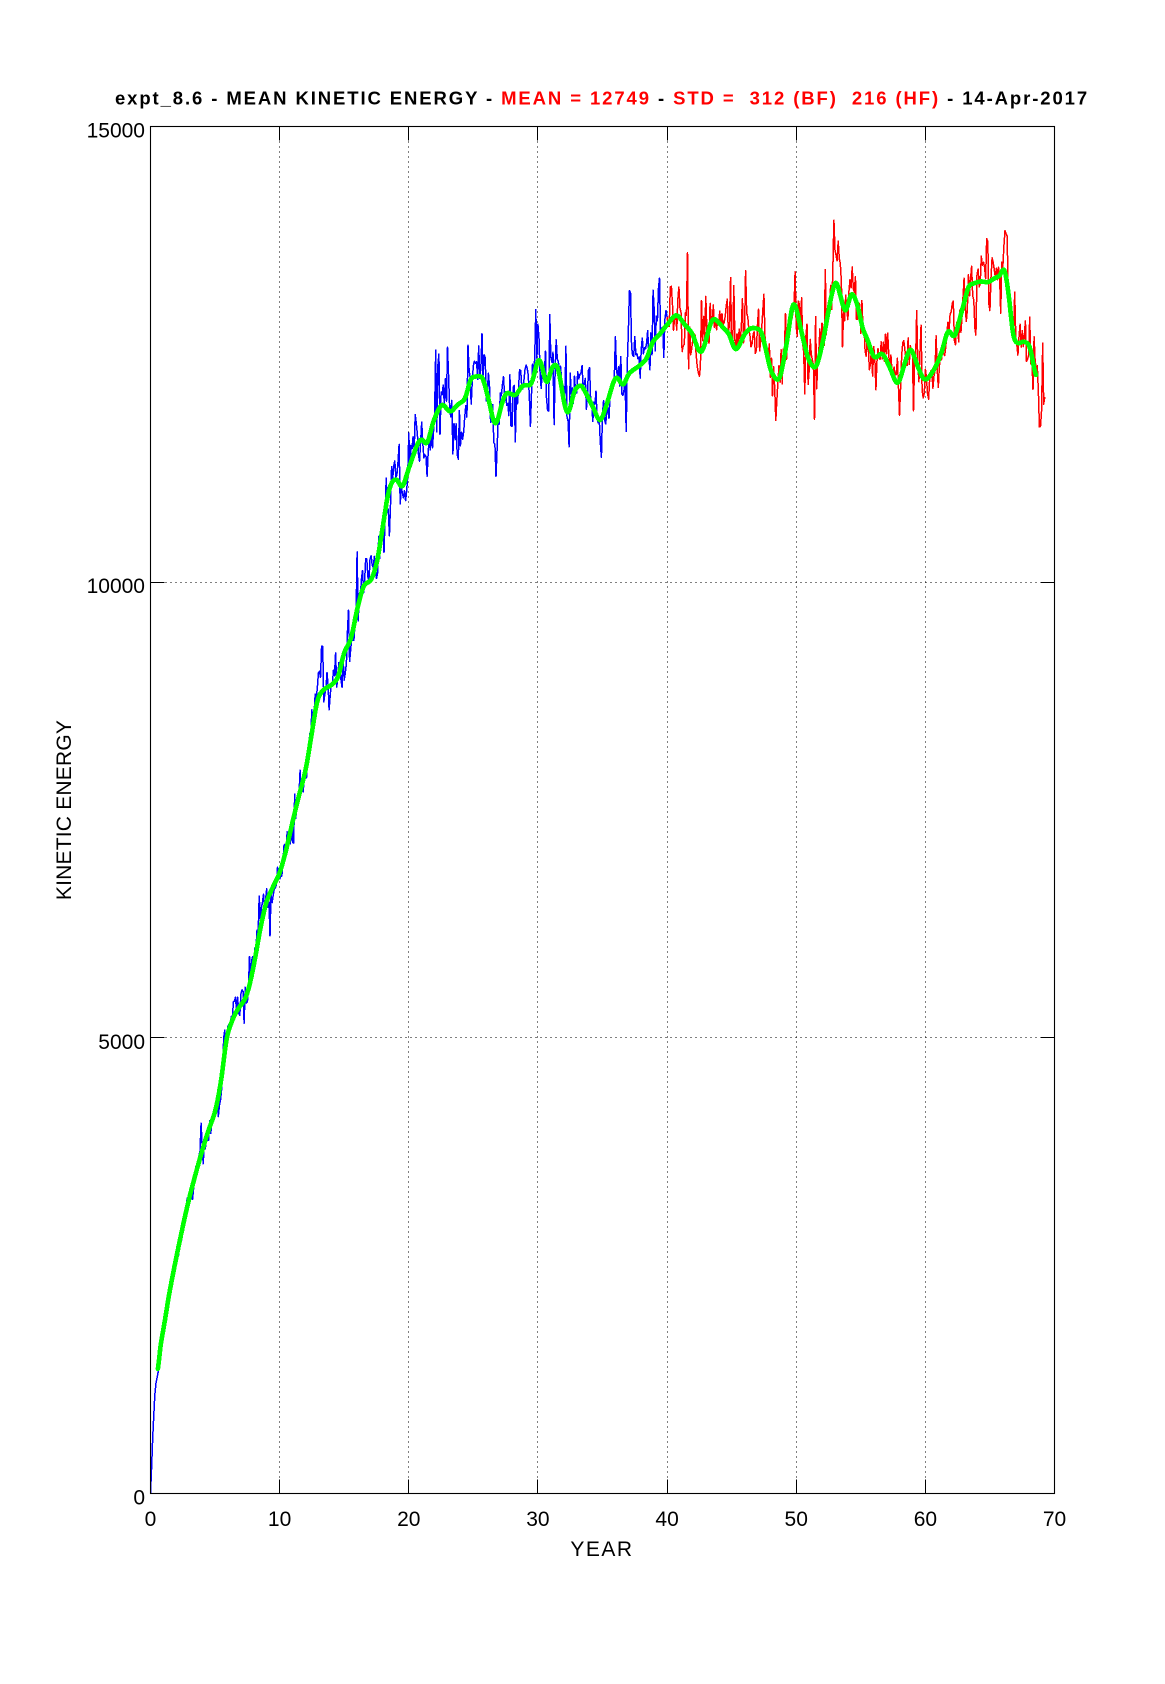 Image resolution: width=1165 pixels, height=1684 pixels. Describe the element at coordinates (279, 1519) in the screenshot. I see `svg-text: 10` at that location.